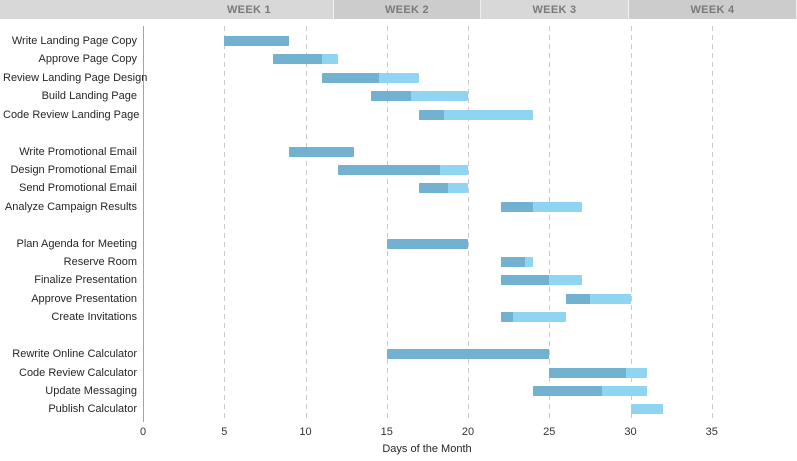 This screenshot has width=797, height=461. What do you see at coordinates (143, 432) in the screenshot?
I see `x-tick-label-0: 0` at bounding box center [143, 432].